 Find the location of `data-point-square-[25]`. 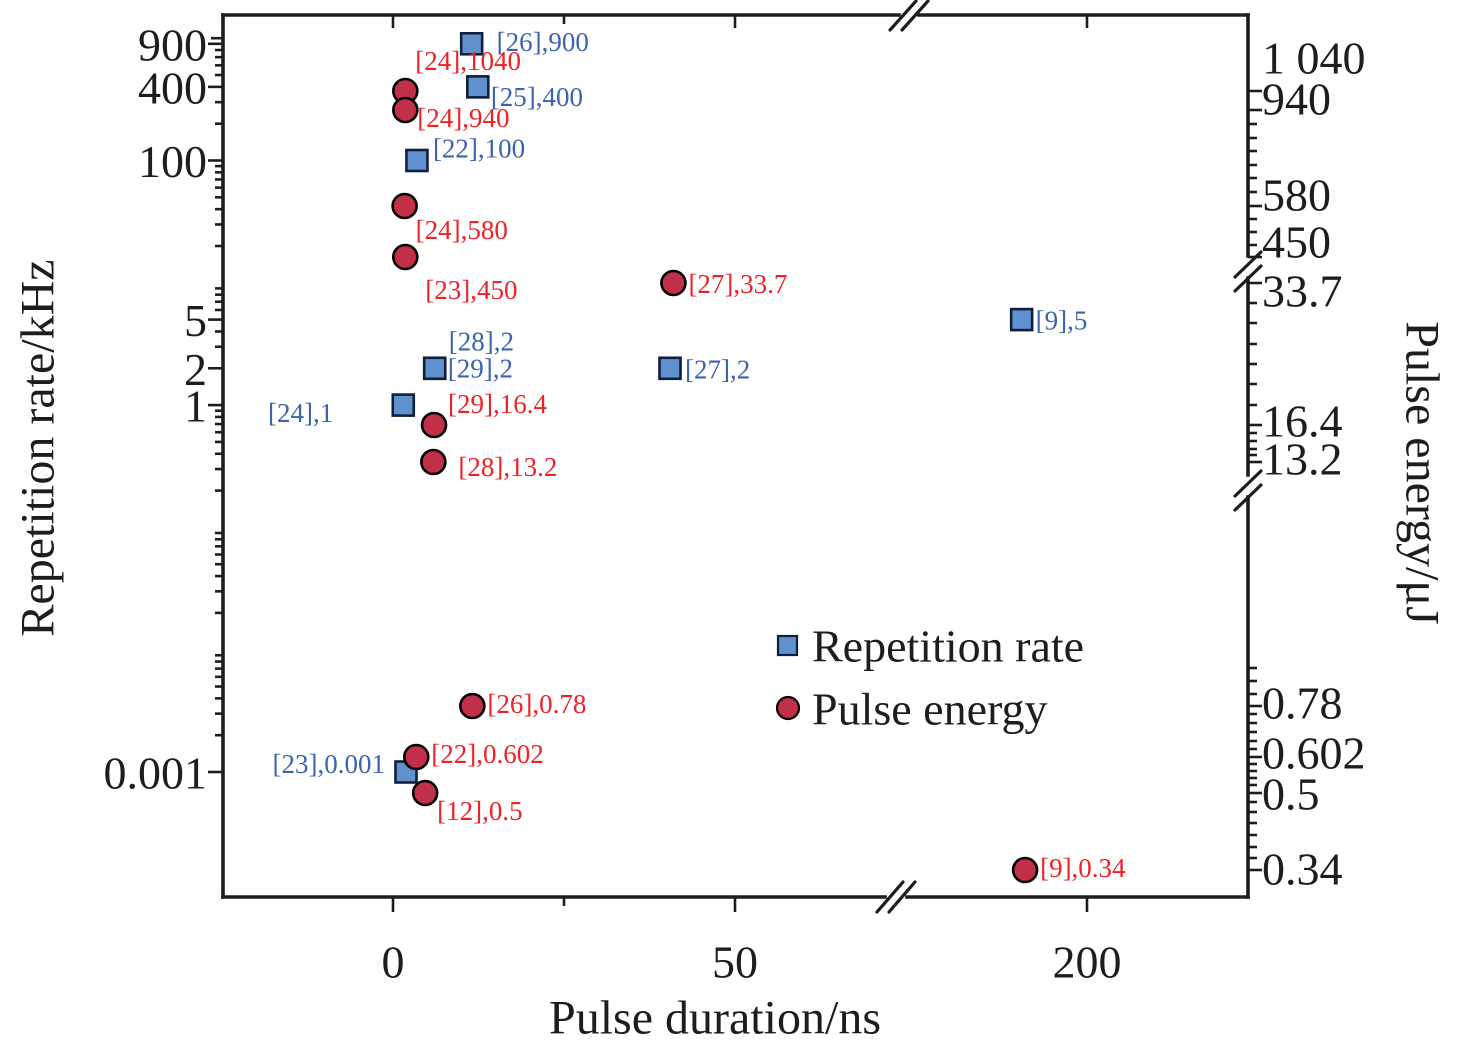

data-point-square-[25] is located at coordinates (478, 87).